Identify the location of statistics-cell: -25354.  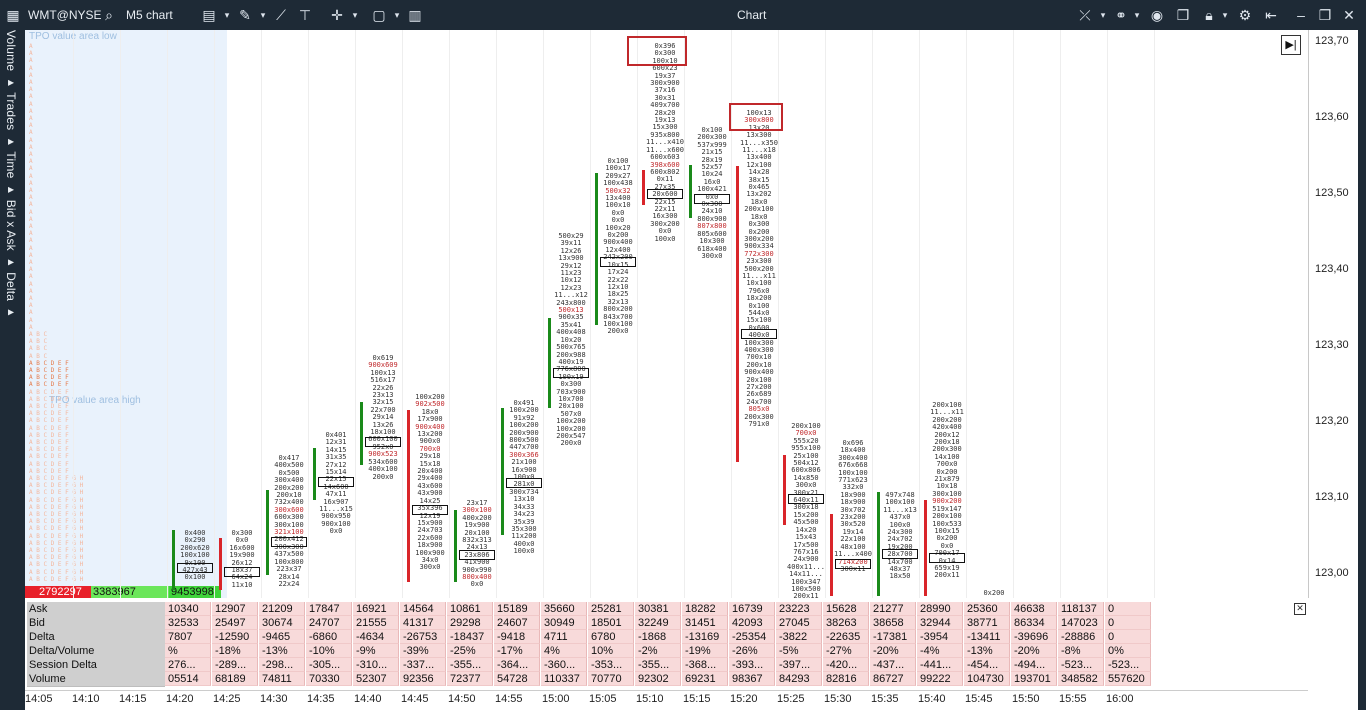
(752, 637).